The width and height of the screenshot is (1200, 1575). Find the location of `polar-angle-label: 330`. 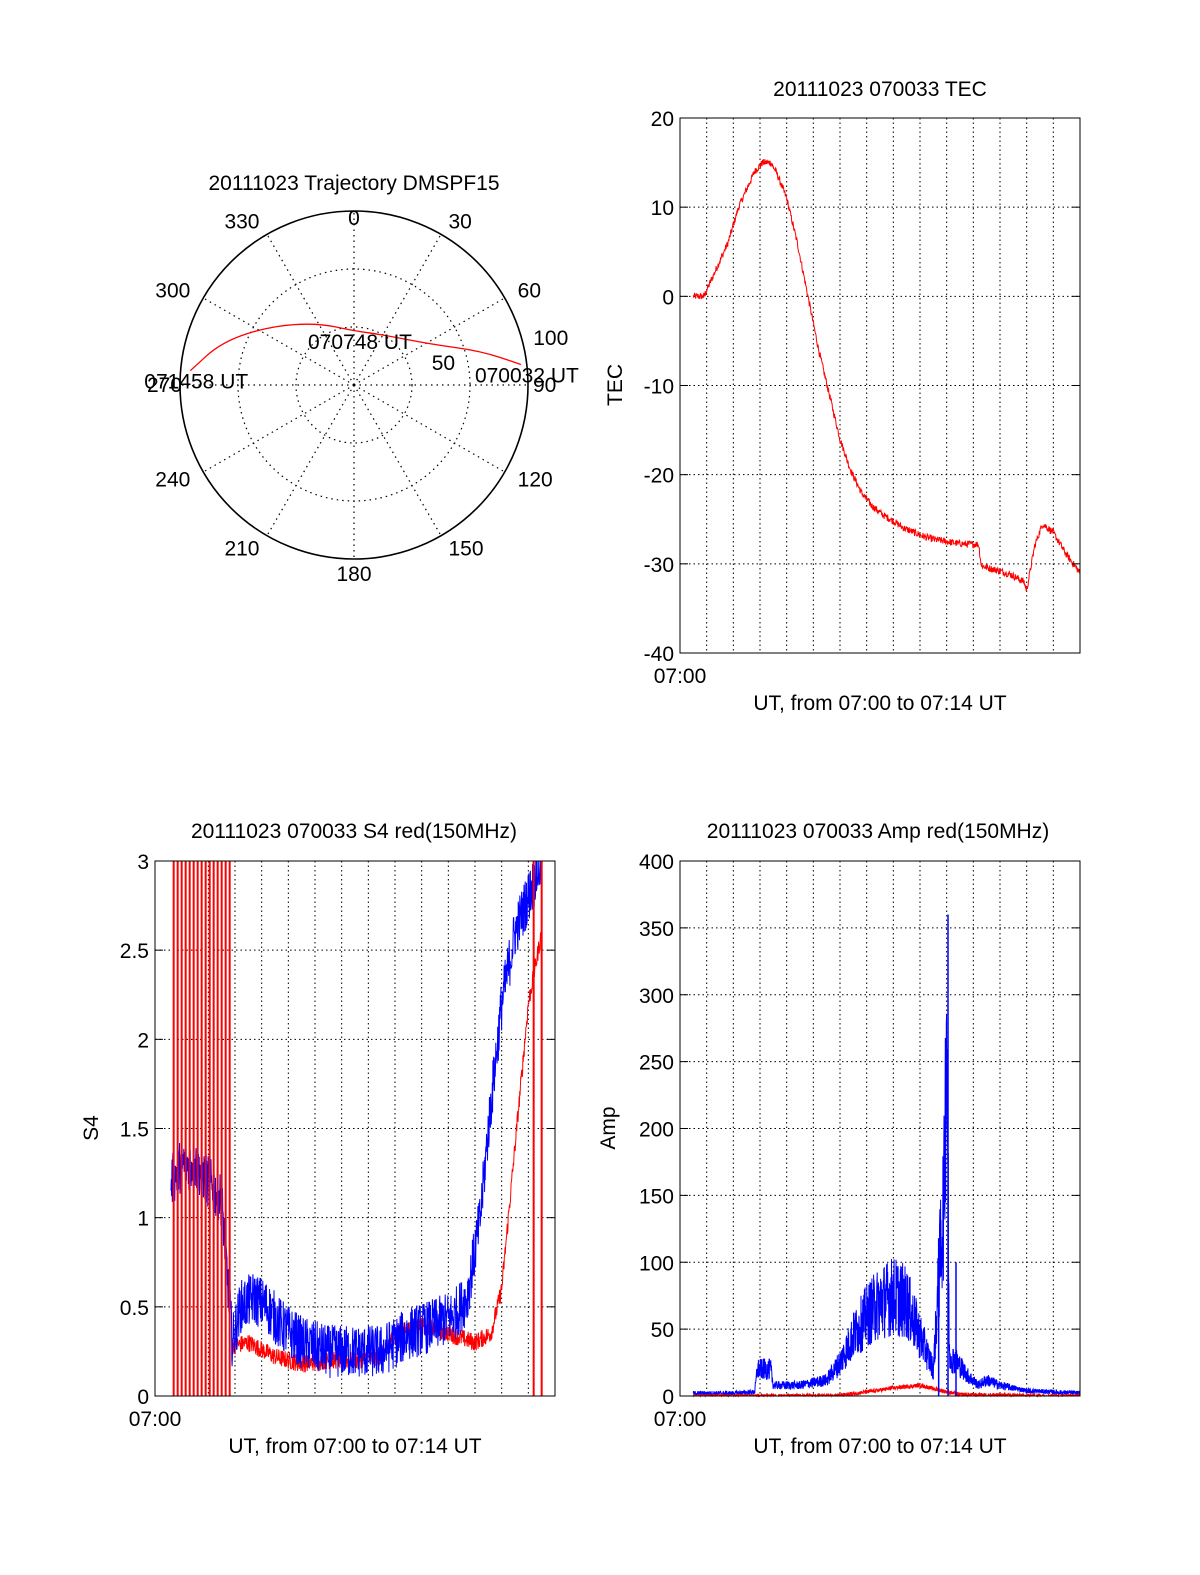

polar-angle-label: 330 is located at coordinates (241, 221).